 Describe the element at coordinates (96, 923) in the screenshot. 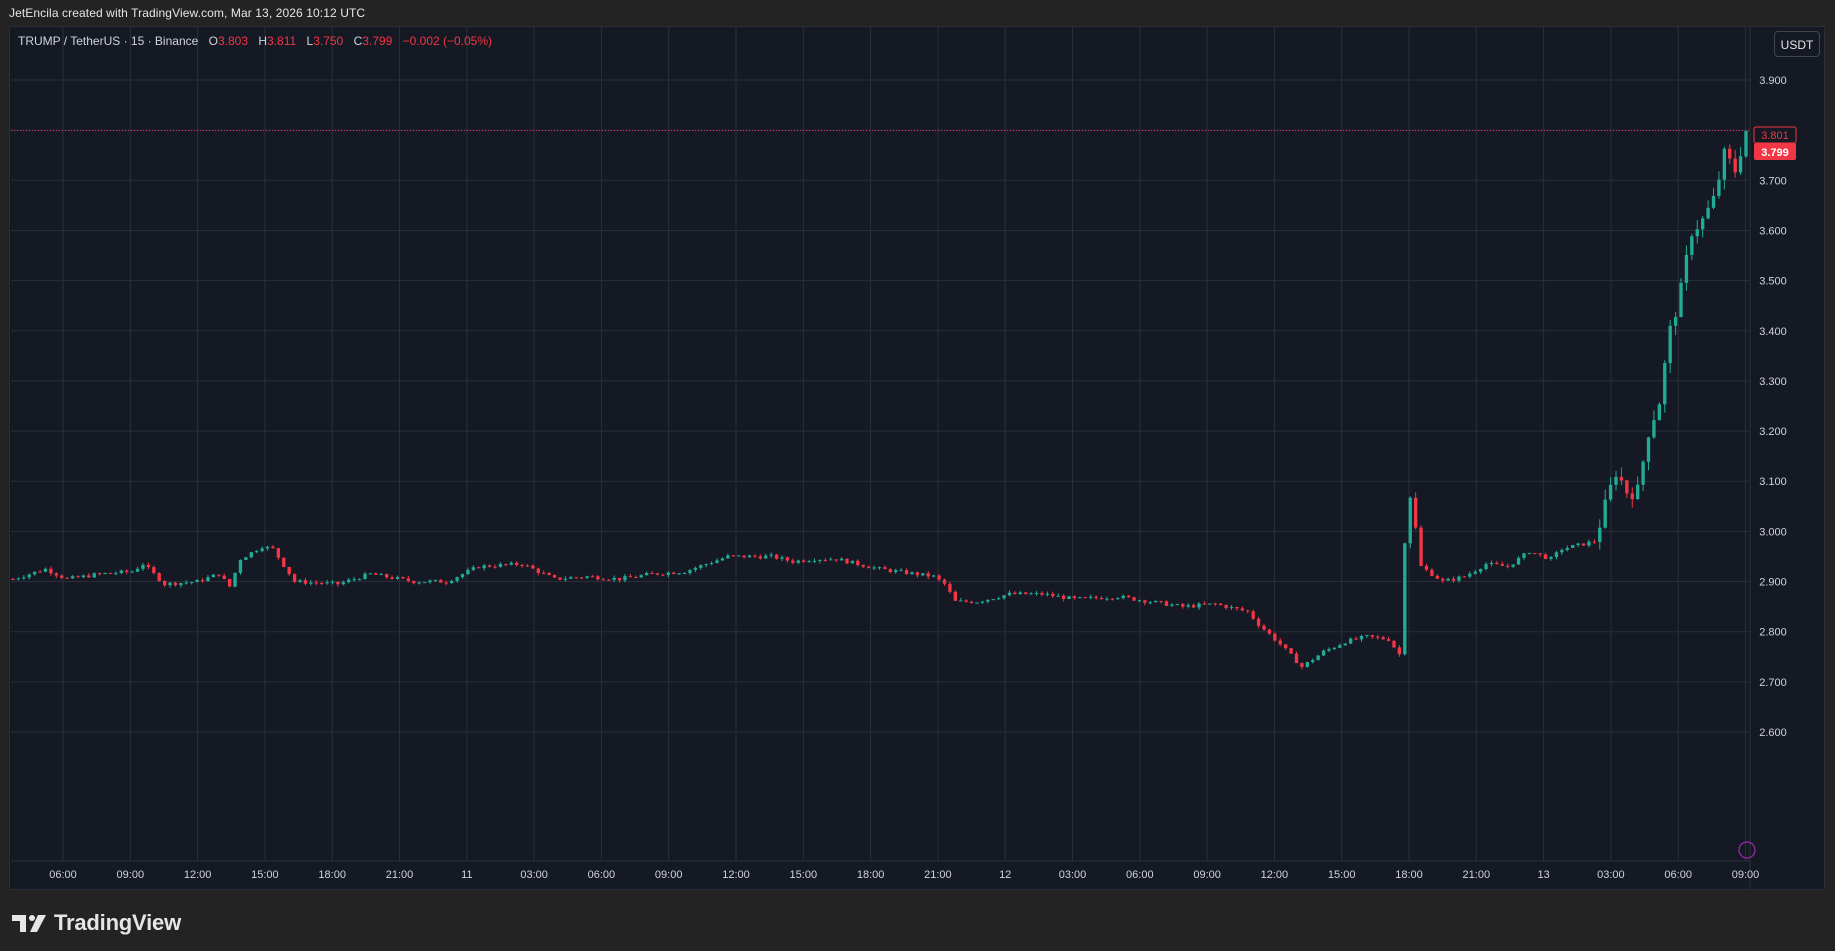

I see `tradingview-logo: TradingView` at that location.